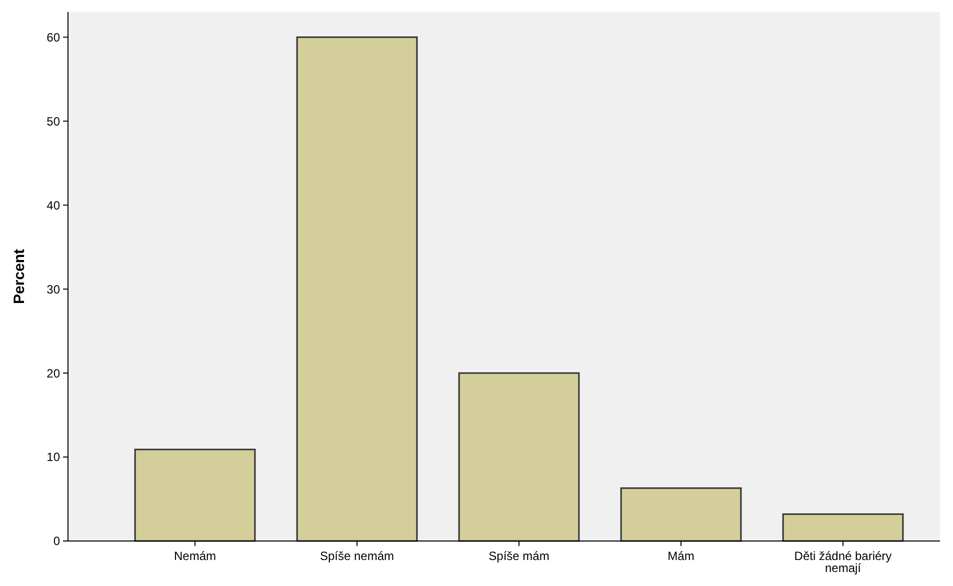 The image size is (953, 586). What do you see at coordinates (56, 541) in the screenshot?
I see `y-tick-label: 0` at bounding box center [56, 541].